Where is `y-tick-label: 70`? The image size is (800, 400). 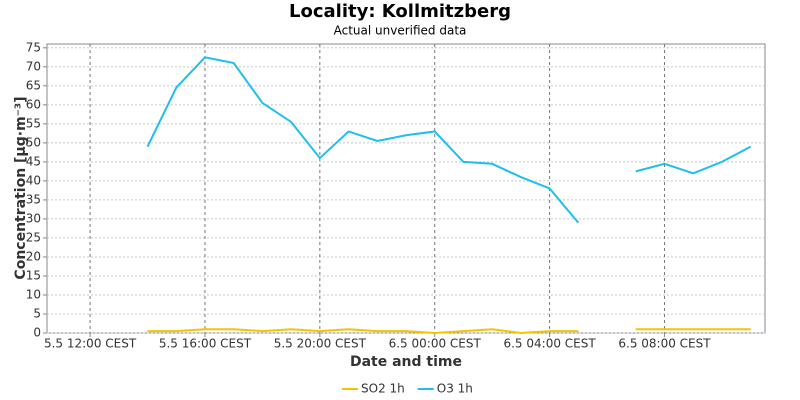 y-tick-label: 70 is located at coordinates (33, 66).